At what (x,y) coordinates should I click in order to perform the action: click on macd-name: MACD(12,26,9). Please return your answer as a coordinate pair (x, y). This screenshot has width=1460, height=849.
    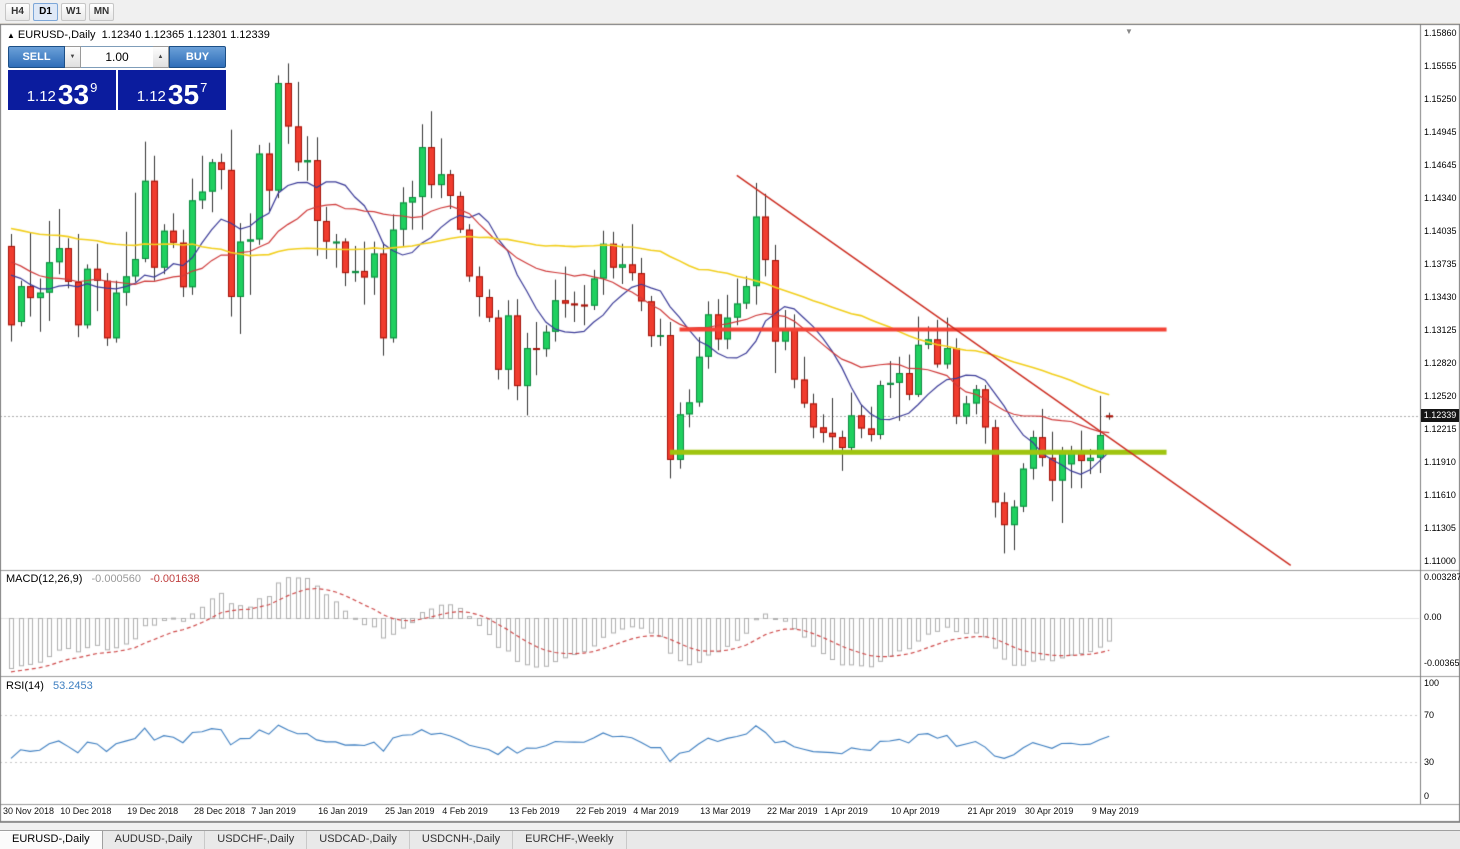
    Looking at the image, I should click on (44, 579).